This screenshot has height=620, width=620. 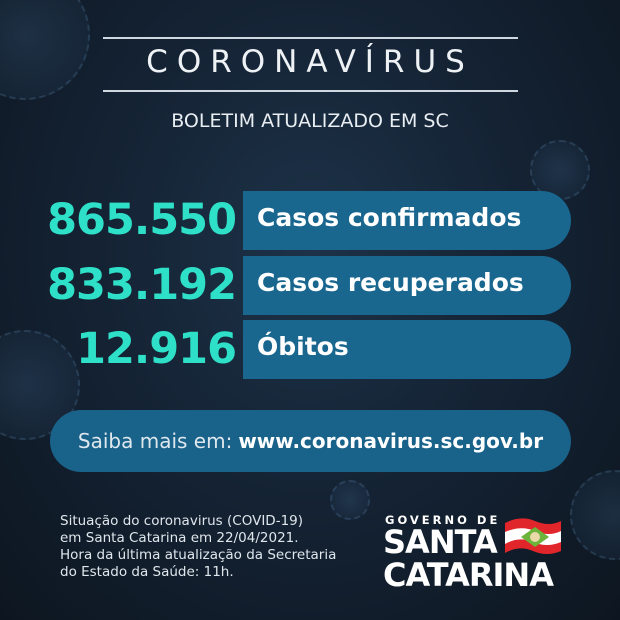 I want to click on logo-line: CATARINA, so click(x=468, y=575).